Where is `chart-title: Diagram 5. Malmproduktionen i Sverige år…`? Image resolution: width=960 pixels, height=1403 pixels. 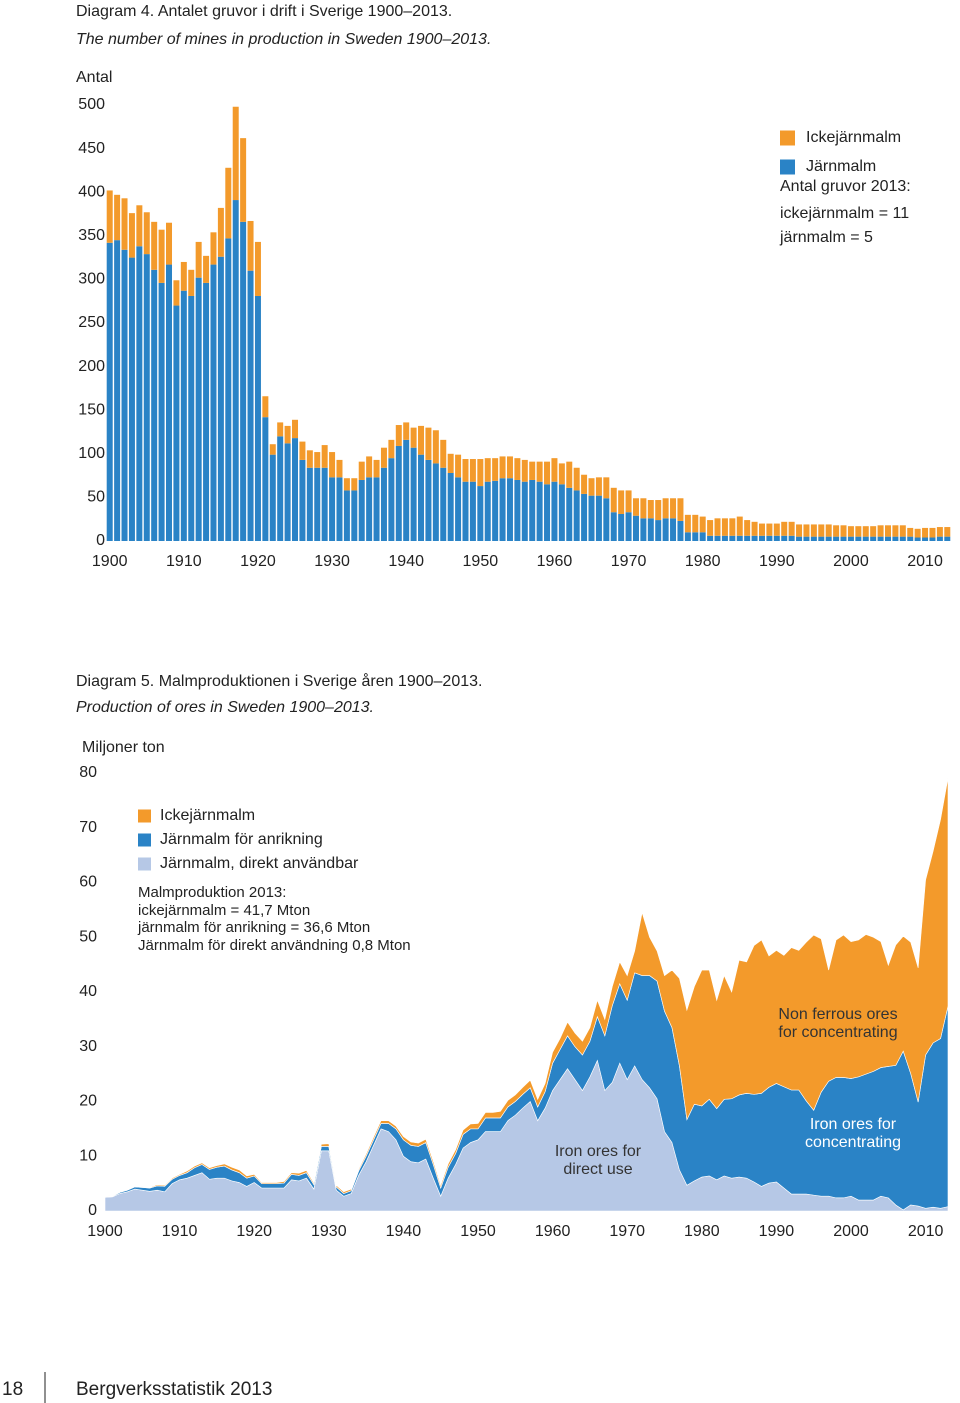 chart-title: Diagram 5. Malmproduktionen i Sverige år… is located at coordinates (279, 681).